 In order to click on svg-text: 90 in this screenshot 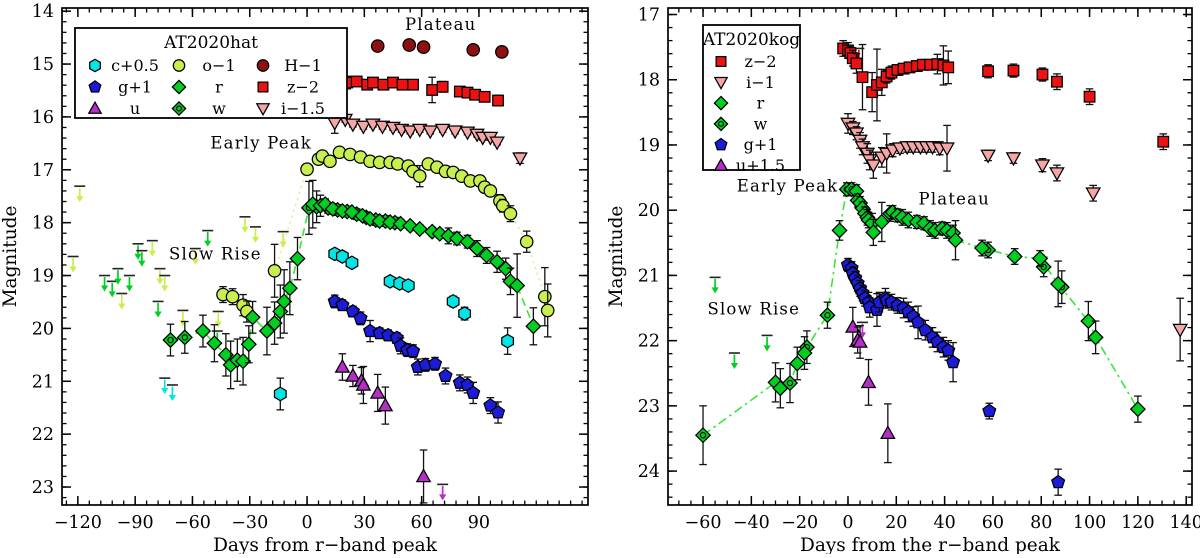, I will do `click(479, 523)`.